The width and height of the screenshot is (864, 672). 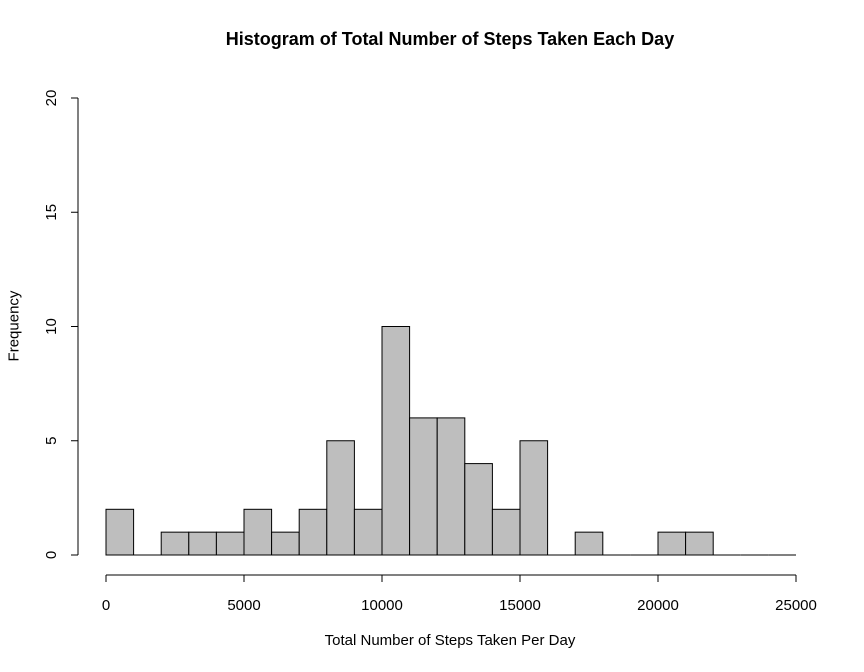 I want to click on y-axis: 0 5 10 15 20, so click(x=61, y=324).